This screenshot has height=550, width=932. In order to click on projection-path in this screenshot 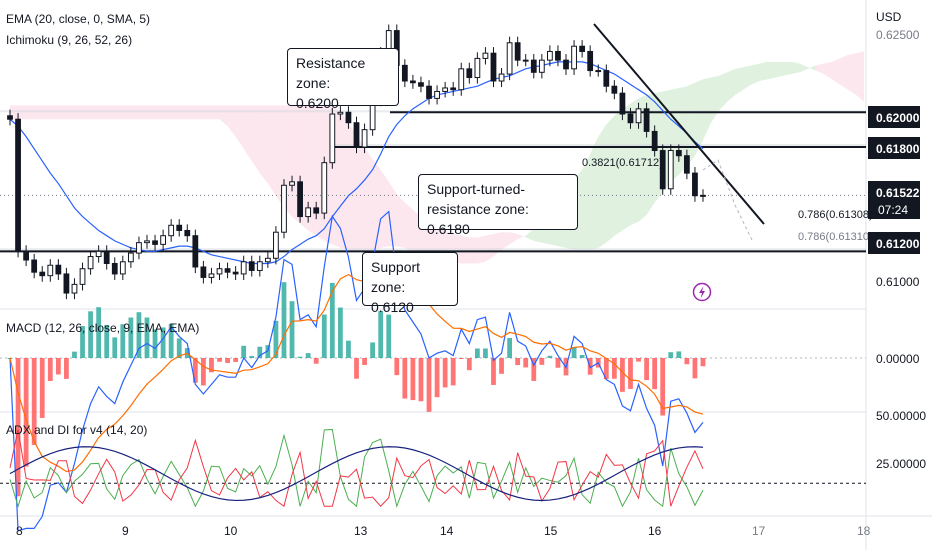, I will do `click(727, 200)`.